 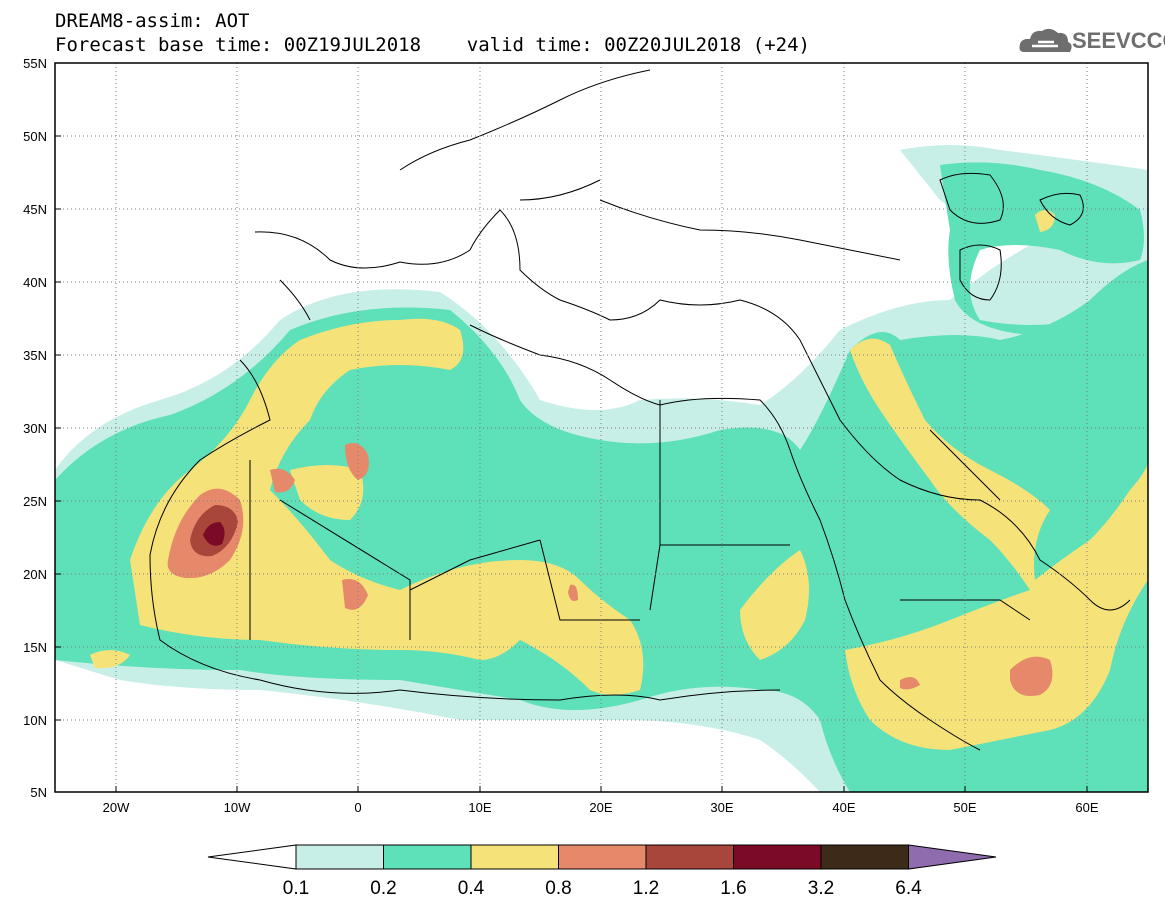 I want to click on lat-label: 40N, so click(x=35, y=282).